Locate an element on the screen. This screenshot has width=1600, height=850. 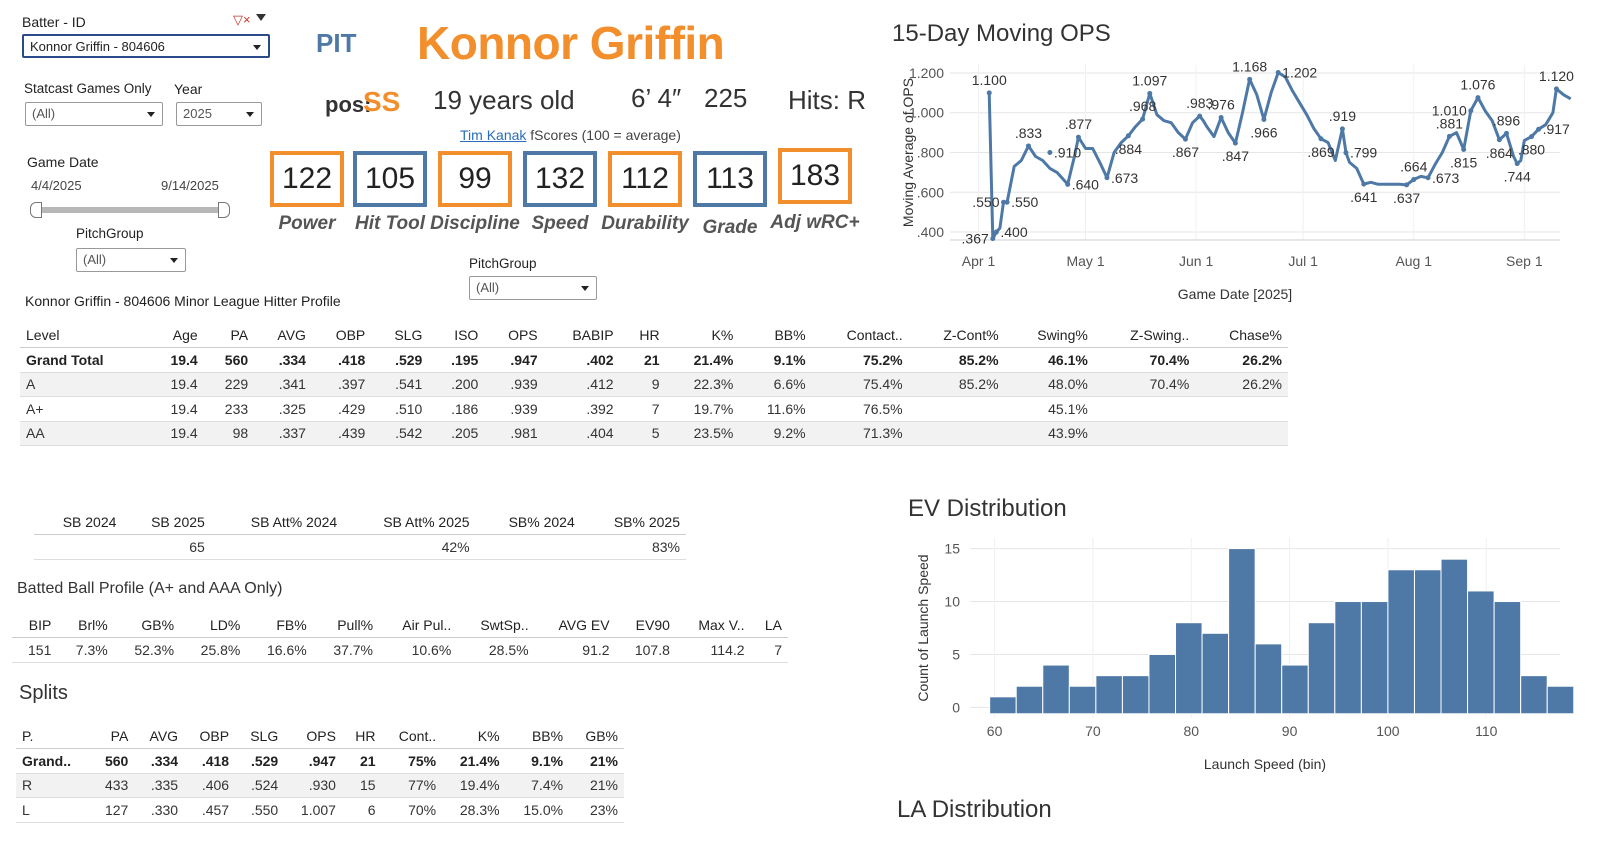
table-cell: 6 is located at coordinates (361, 810).